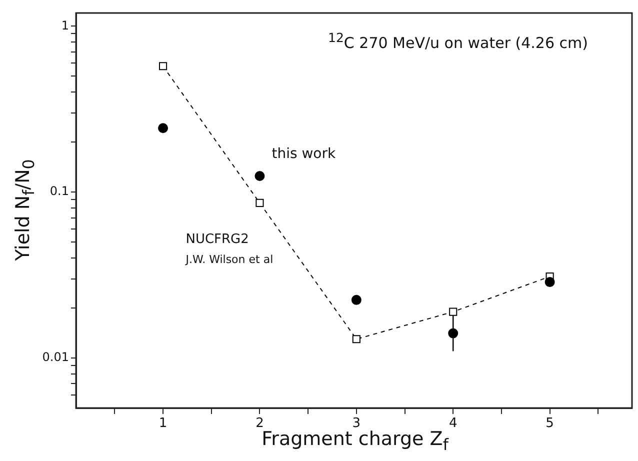 The height and width of the screenshot is (461, 638). I want to click on x-tick-label: 4, so click(453, 424).